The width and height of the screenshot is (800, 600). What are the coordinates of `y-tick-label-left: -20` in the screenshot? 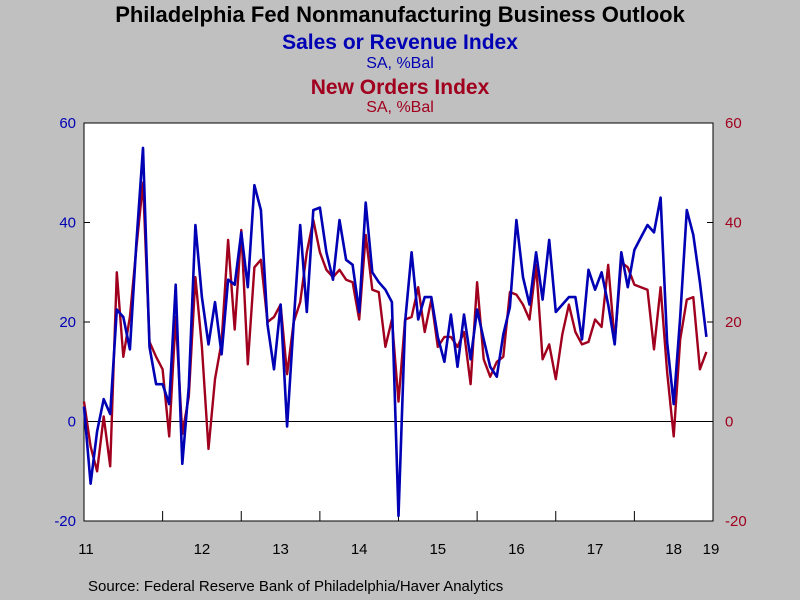 It's located at (65, 521).